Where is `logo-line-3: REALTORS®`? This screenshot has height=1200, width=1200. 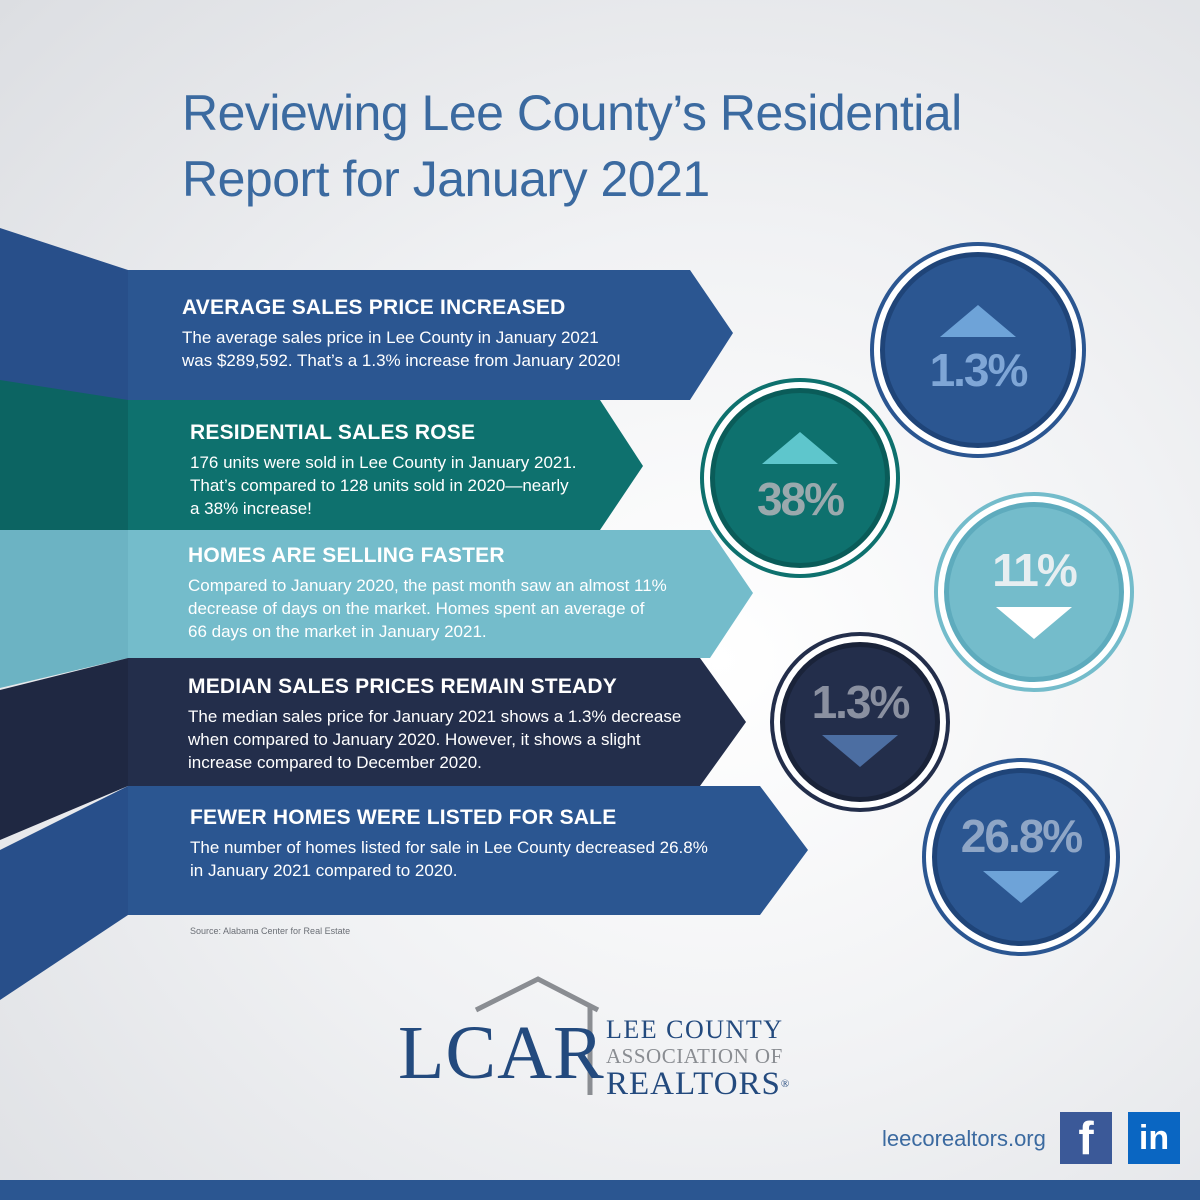
logo-line-3: REALTORS® is located at coordinates (698, 1084).